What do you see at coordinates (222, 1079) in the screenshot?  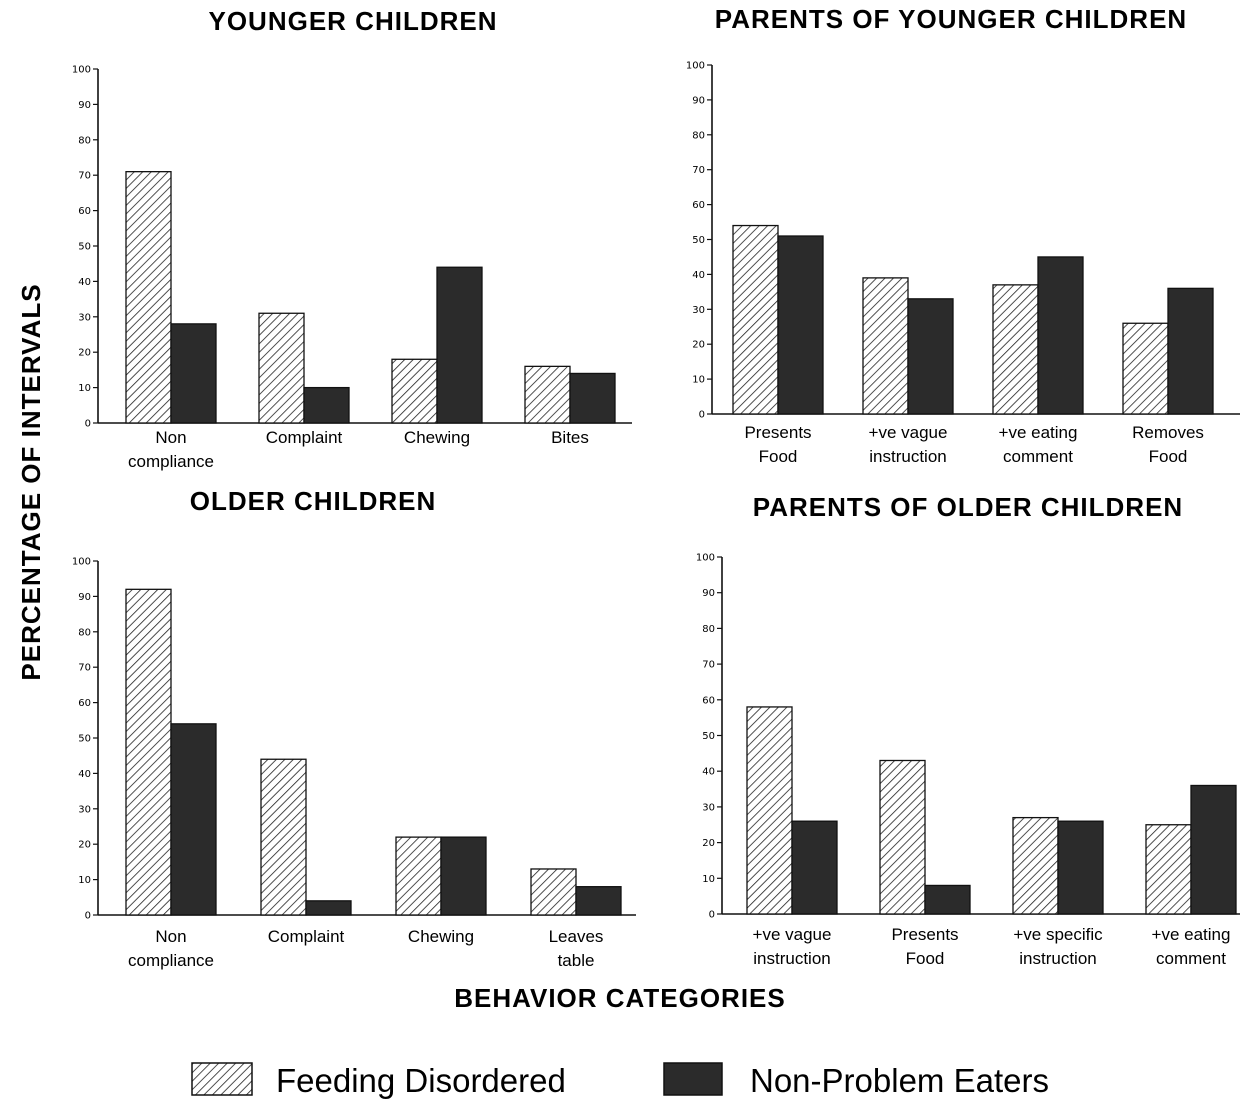 I see `legend-swatch-feeding-disordered` at bounding box center [222, 1079].